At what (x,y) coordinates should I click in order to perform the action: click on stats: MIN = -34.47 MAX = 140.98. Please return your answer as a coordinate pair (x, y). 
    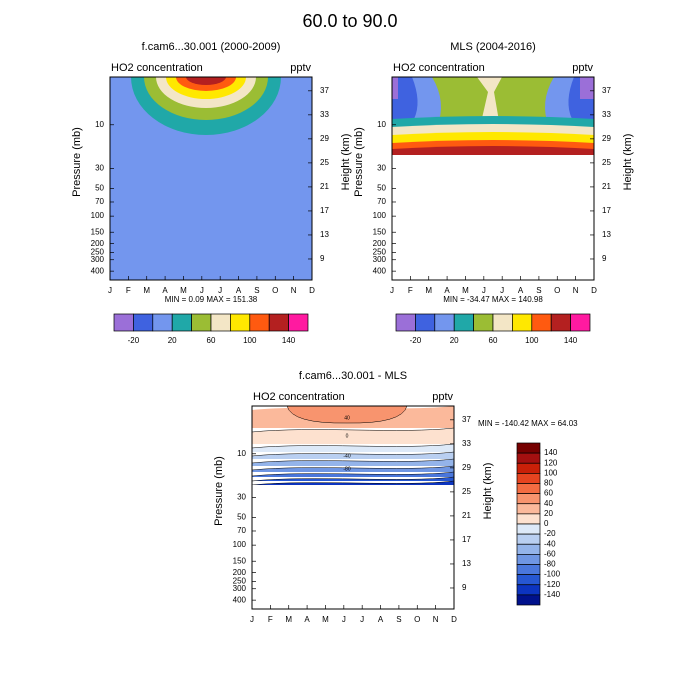
    Looking at the image, I should click on (493, 299).